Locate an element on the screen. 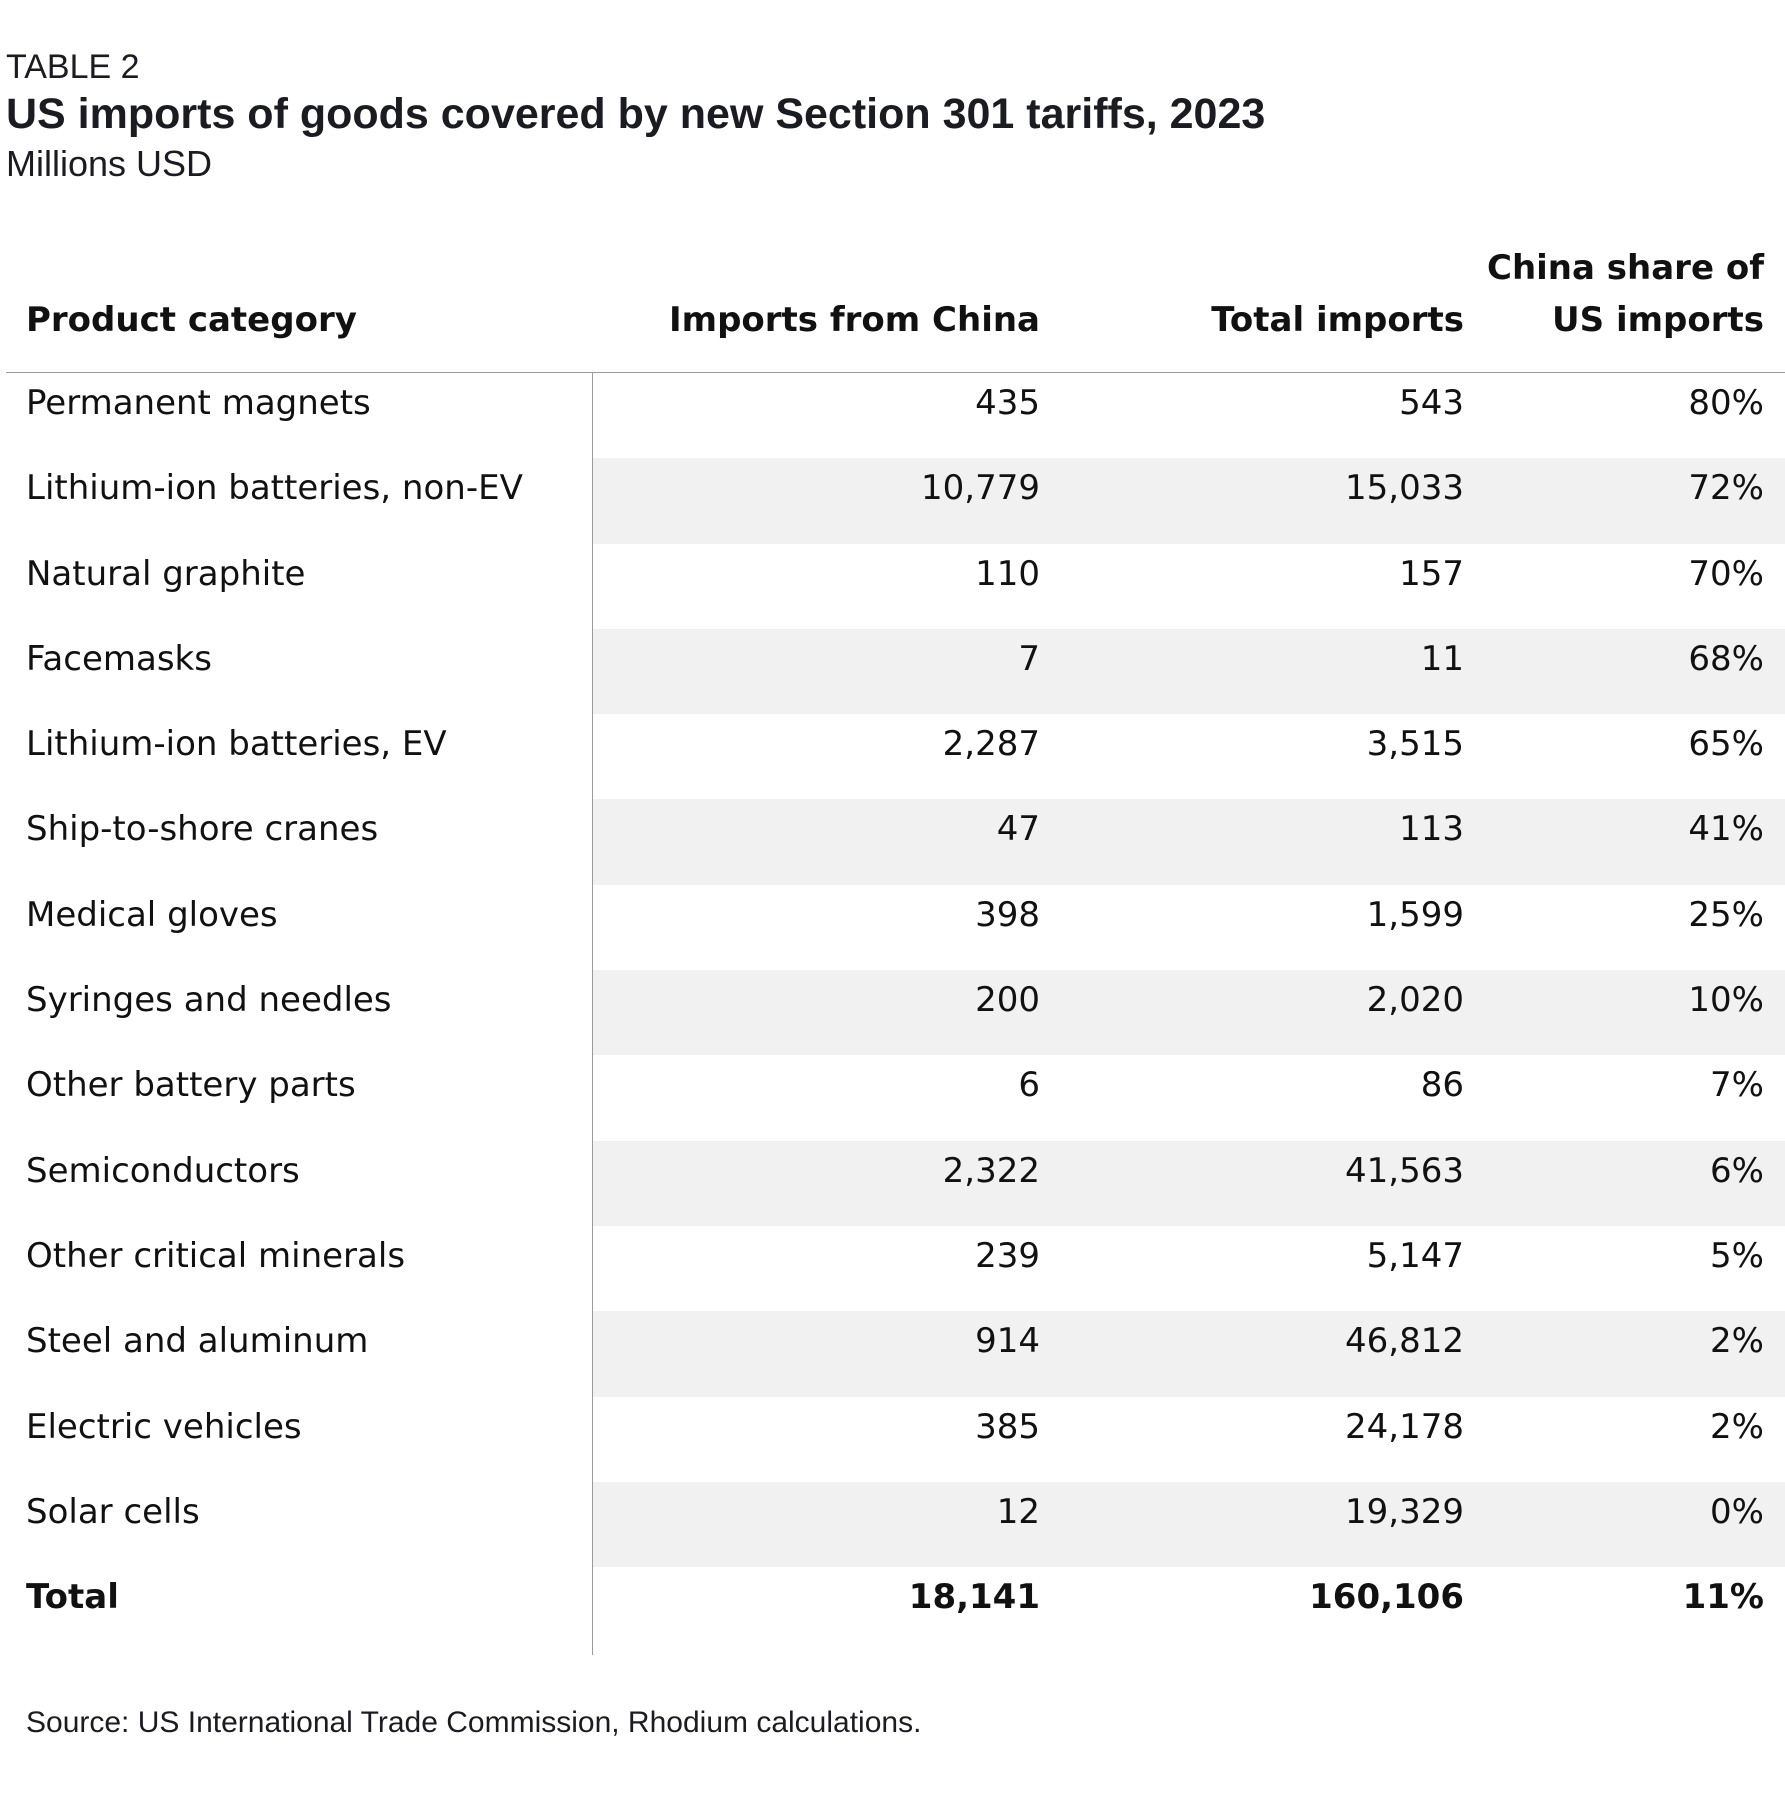 The height and width of the screenshot is (1801, 1785). cell-imports-from-china: 110 is located at coordinates (1007, 573).